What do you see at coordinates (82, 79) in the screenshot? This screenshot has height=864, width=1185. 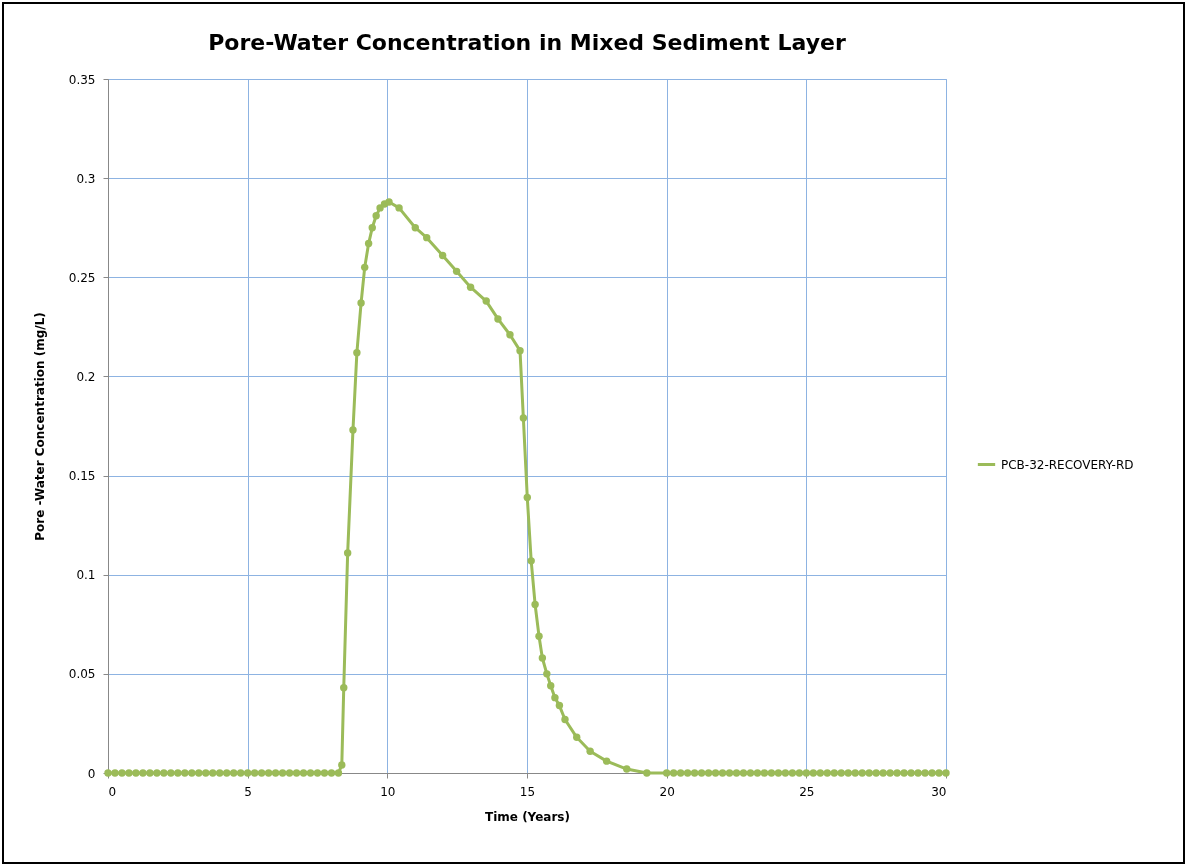 I see `y-tick-label: 0.35` at bounding box center [82, 79].